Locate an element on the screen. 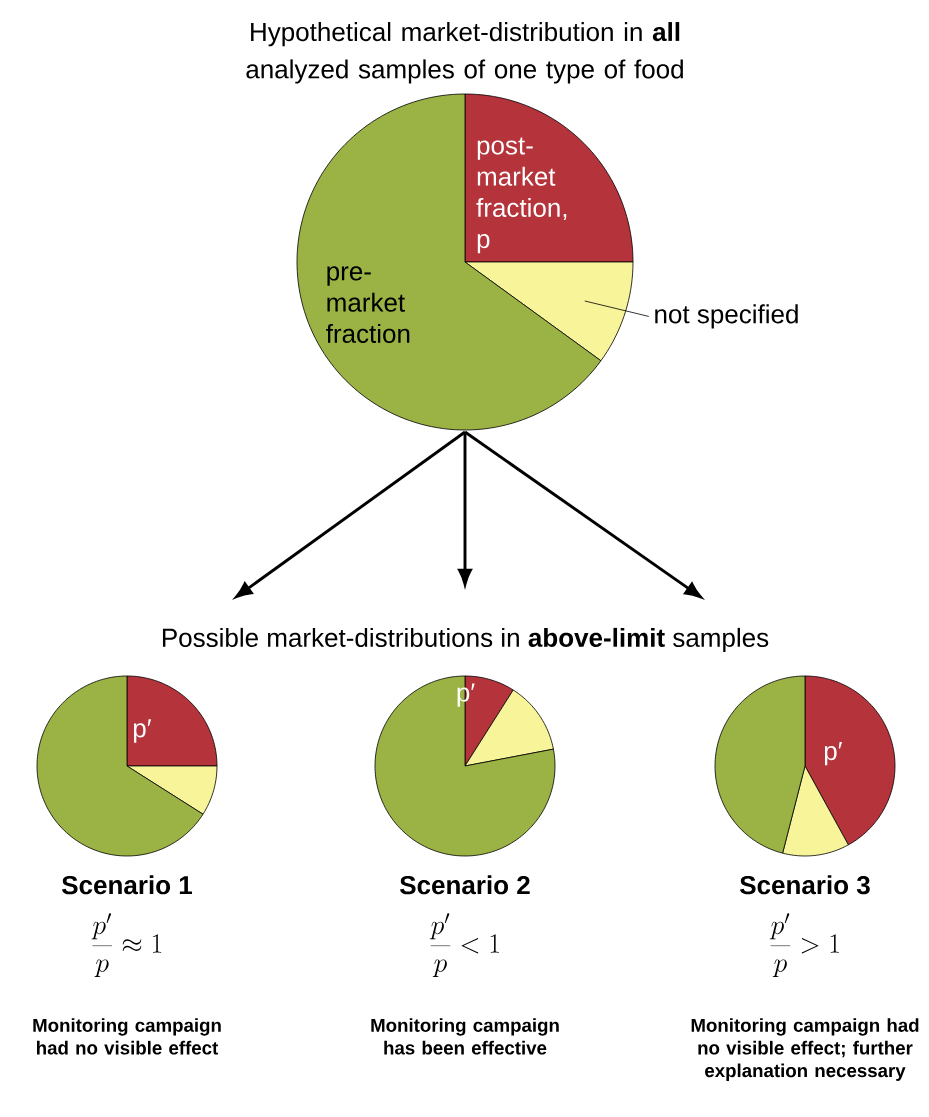 The width and height of the screenshot is (929, 1117). text: $\frac{p'}{p}>1$ is located at coordinates (804, 945).